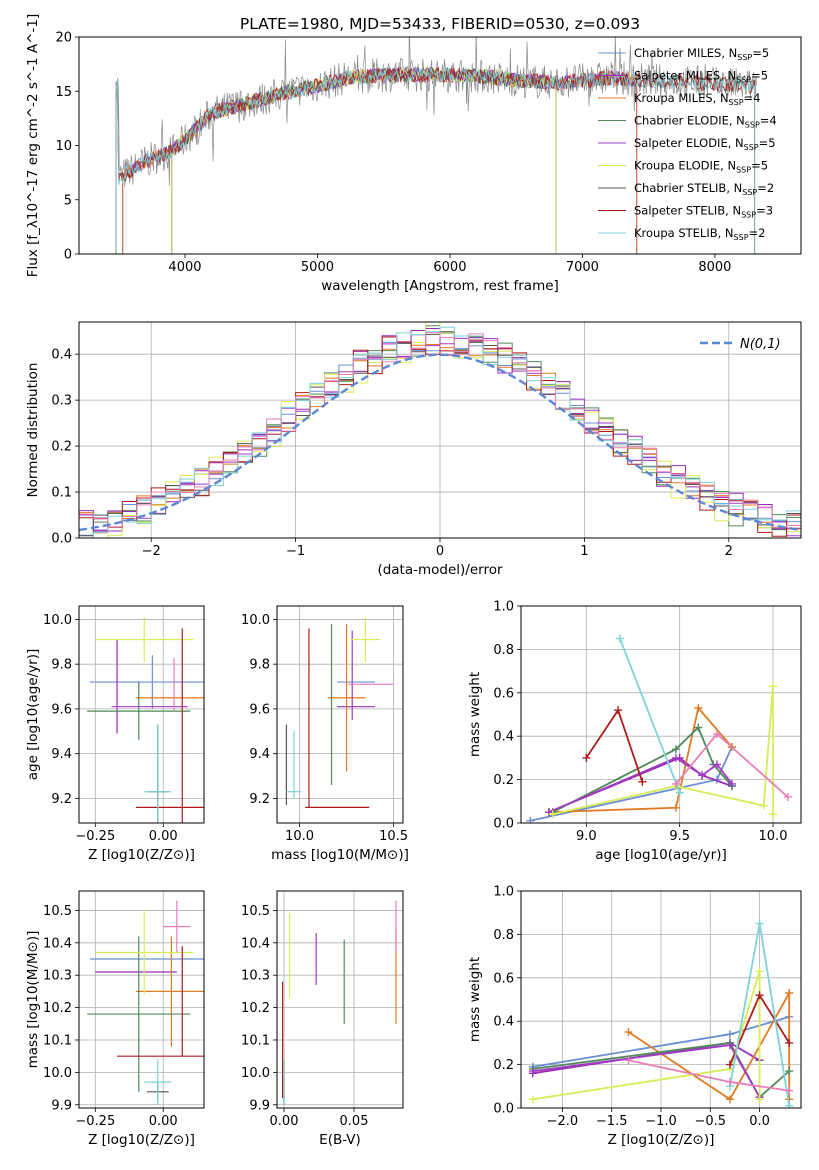  Describe the element at coordinates (68, 255) in the screenshot. I see `y-tick-label: 0` at that location.